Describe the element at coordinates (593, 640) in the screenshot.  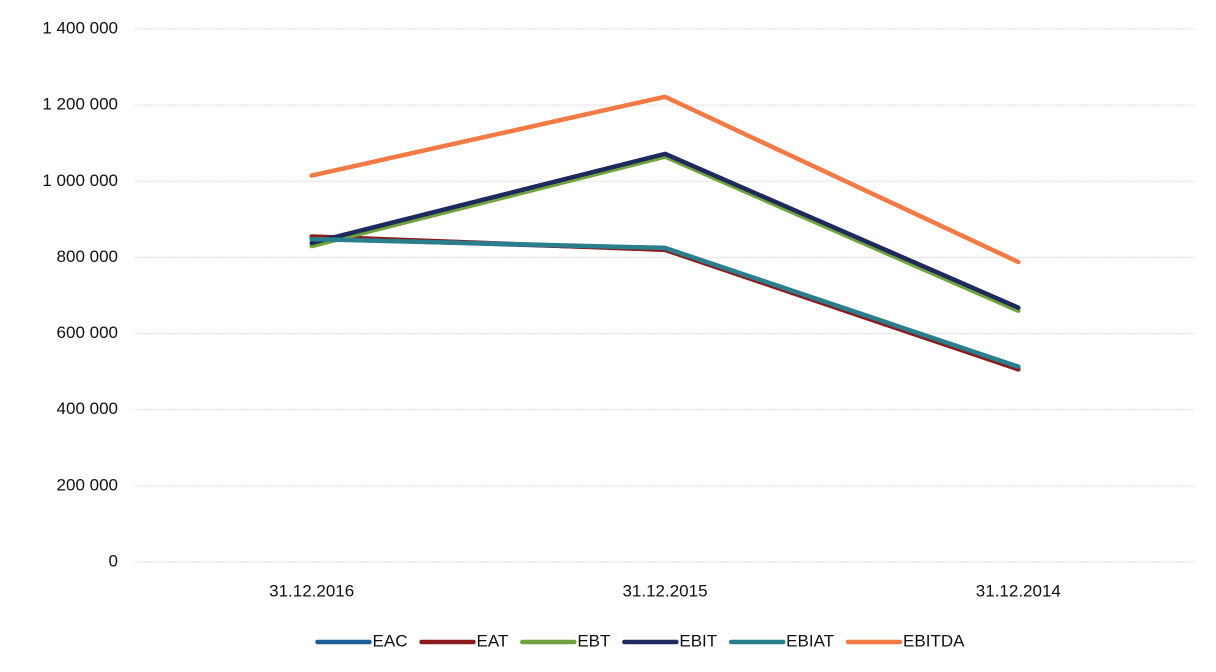
I see `legend-label: EBT` at that location.